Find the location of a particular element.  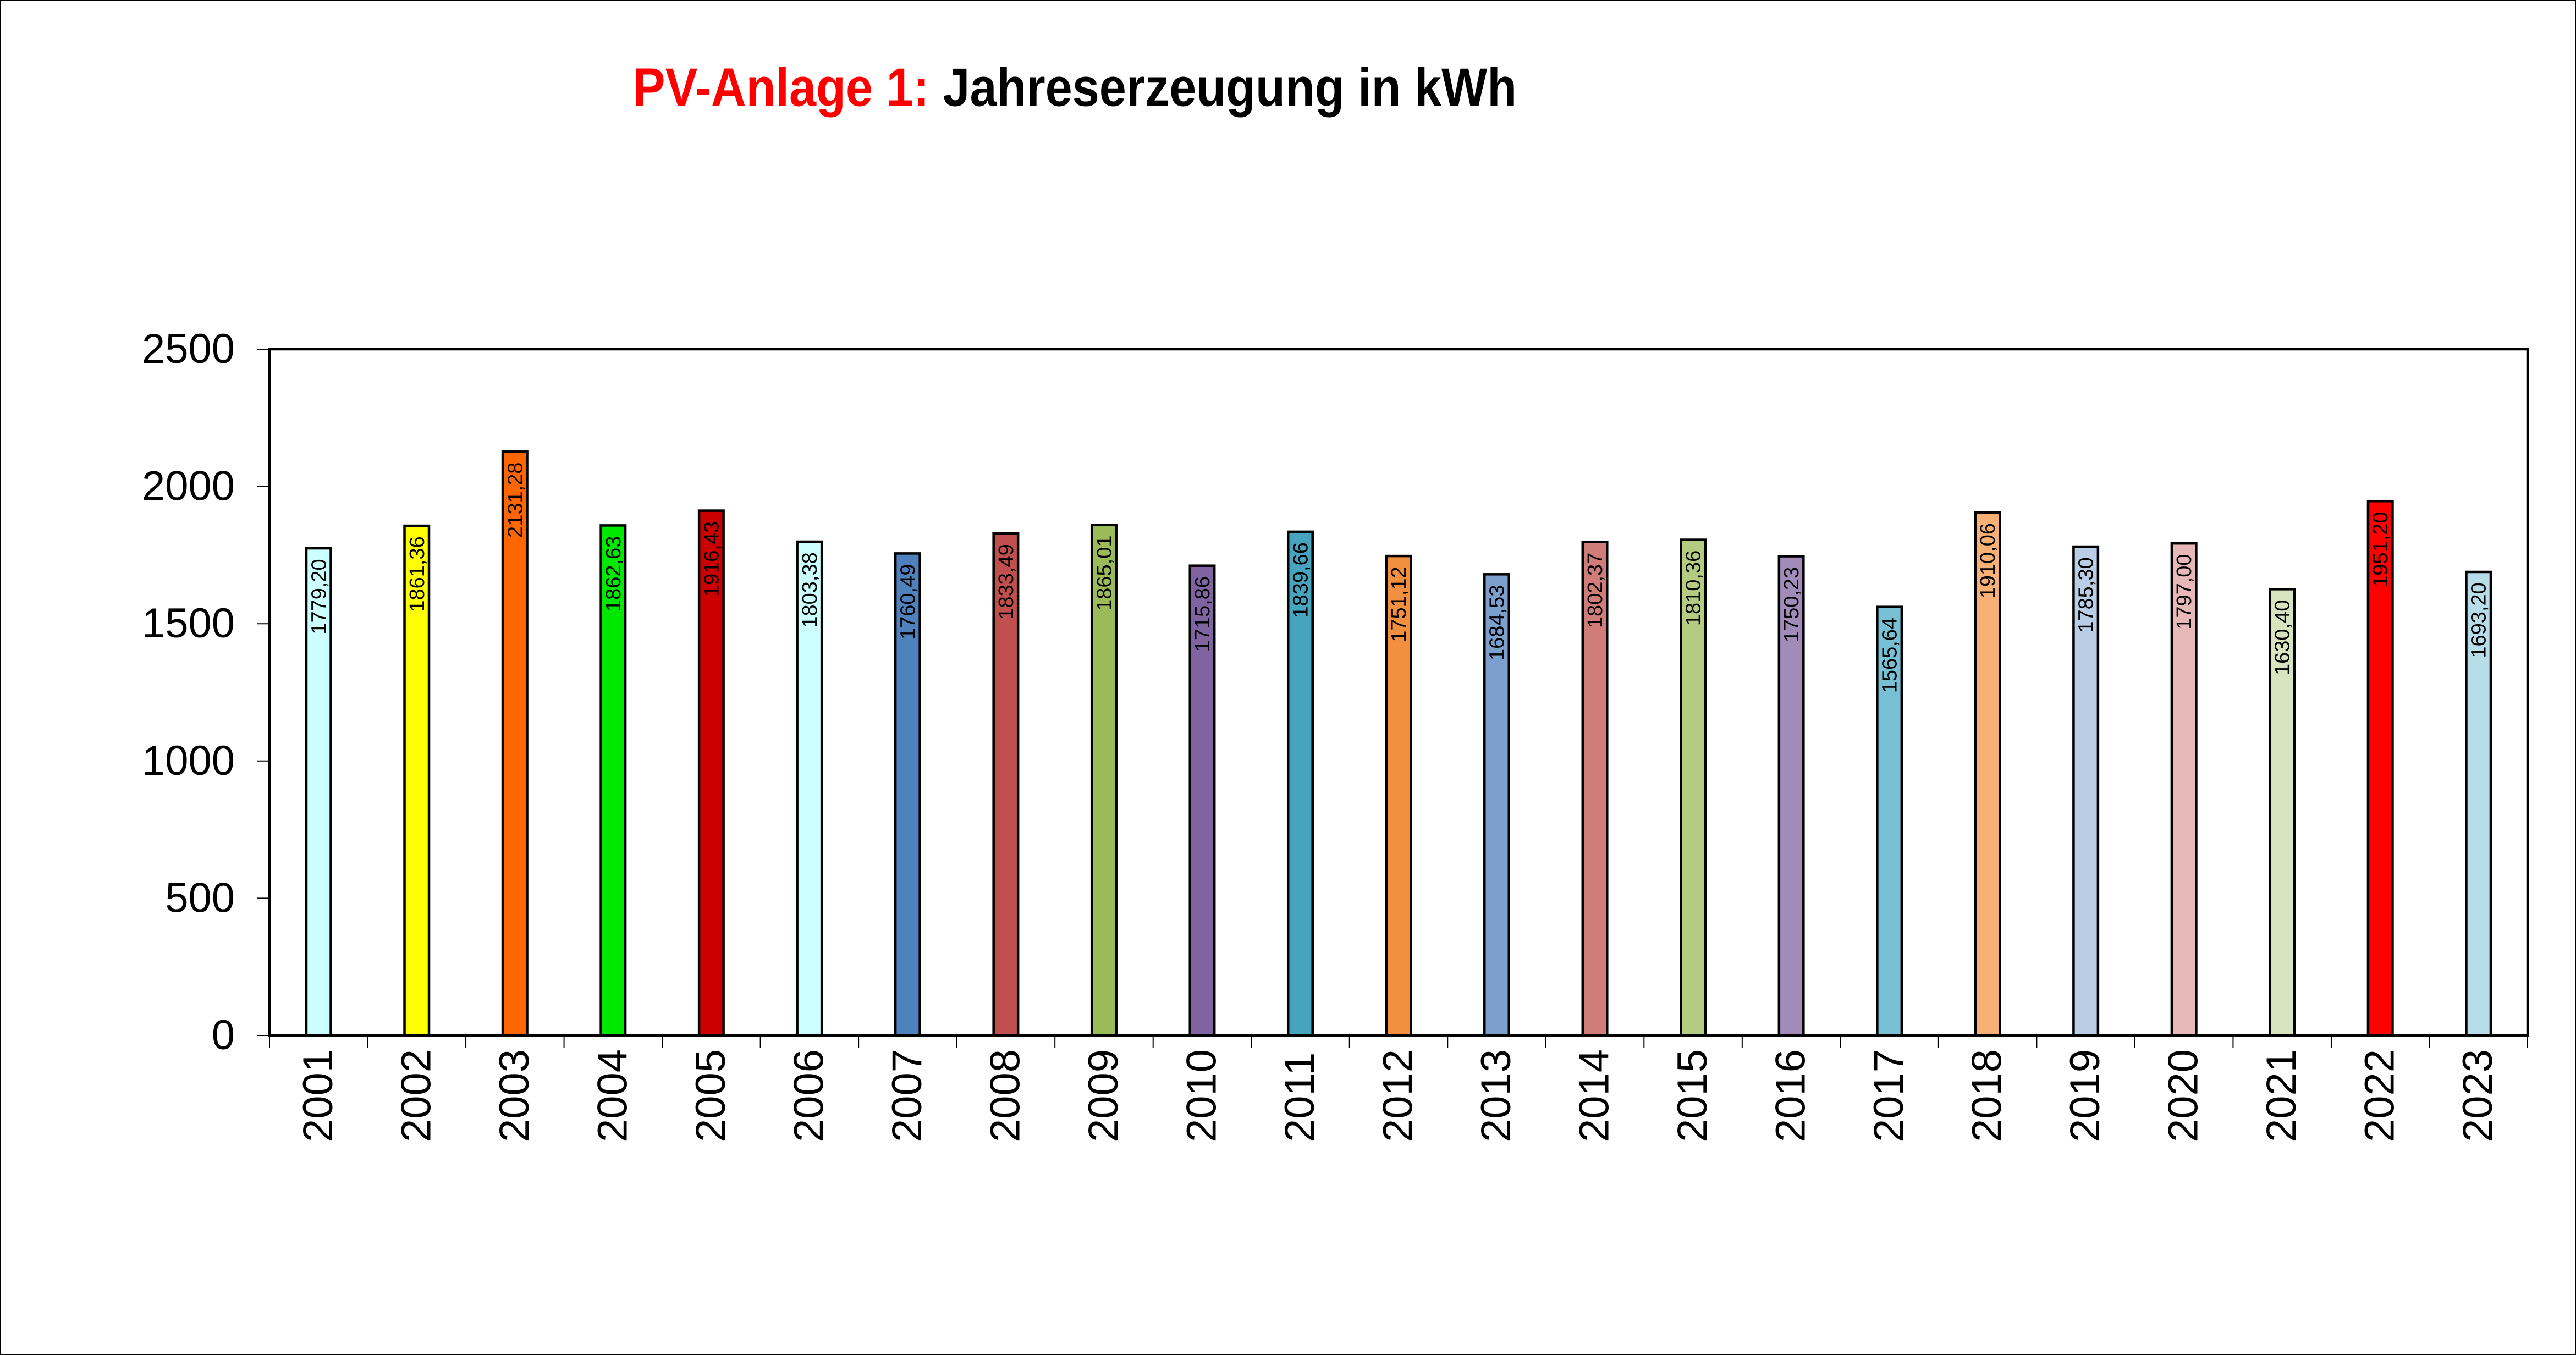

svg-text: 1916,43 is located at coordinates (711, 559).